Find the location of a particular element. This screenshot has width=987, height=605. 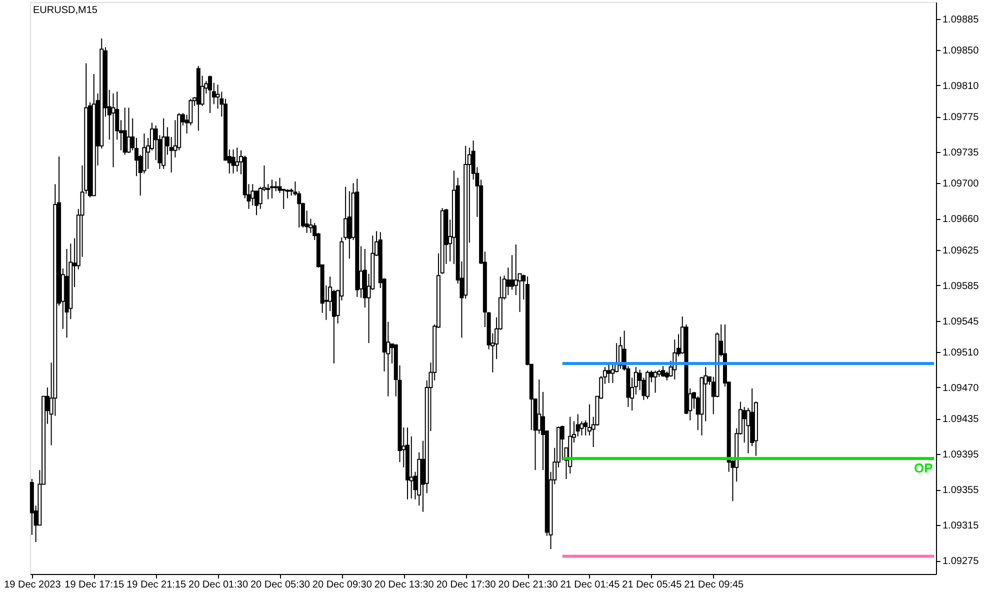

x-tick-label: 20 Dec 09:30 is located at coordinates (342, 585).